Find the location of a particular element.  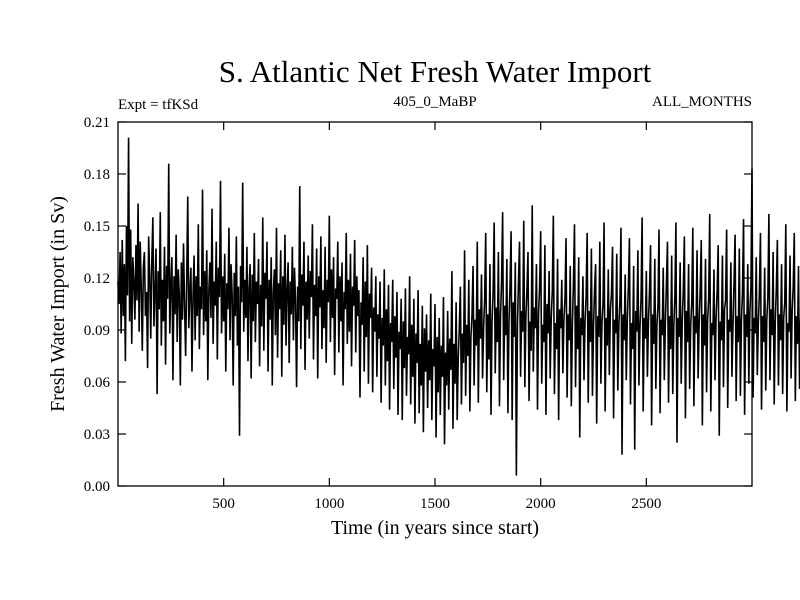

x-tick-label: 1000 is located at coordinates (329, 504).